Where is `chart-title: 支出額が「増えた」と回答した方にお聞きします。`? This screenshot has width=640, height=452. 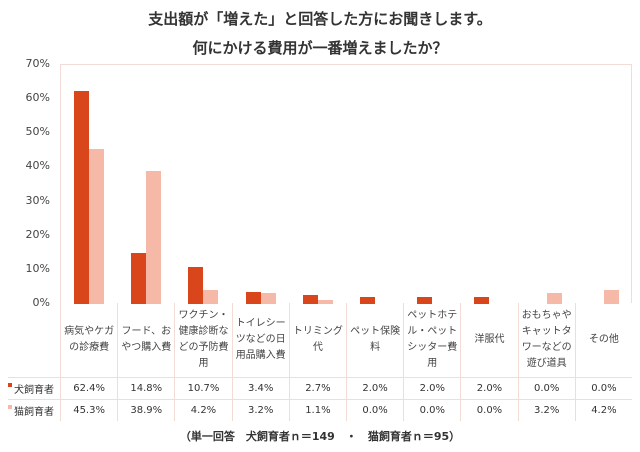 chart-title: 支出額が「増えた」と回答した方にお聞きします。 is located at coordinates (320, 19).